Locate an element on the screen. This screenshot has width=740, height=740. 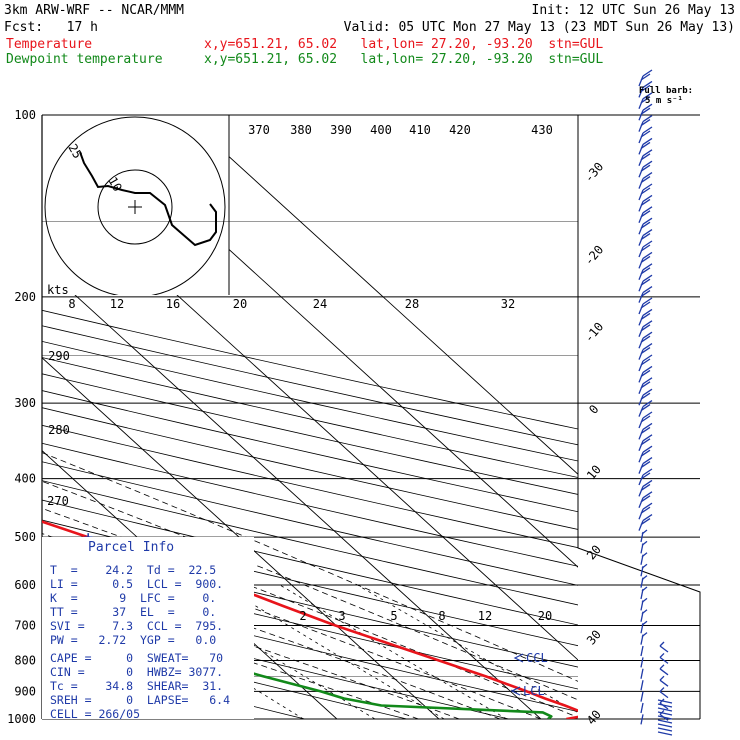
parcel-info-row: TT = 37 EL = 0. is located at coordinates (133, 612).